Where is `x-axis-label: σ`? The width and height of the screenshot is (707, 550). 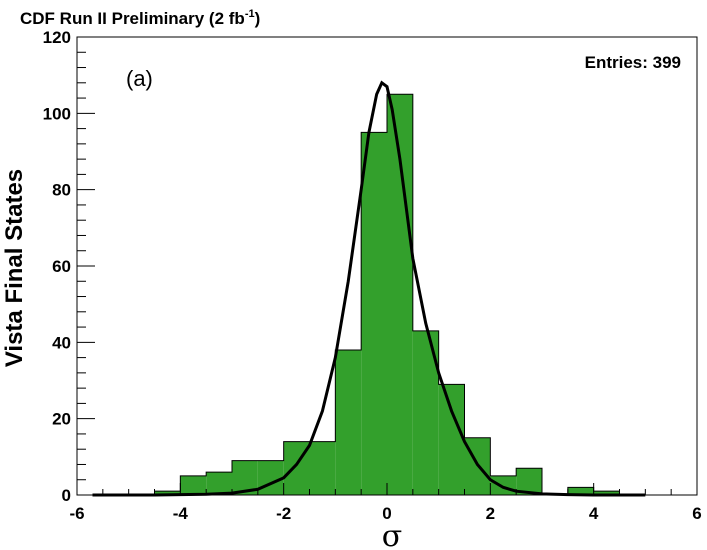 x-axis-label: σ is located at coordinates (392, 534).